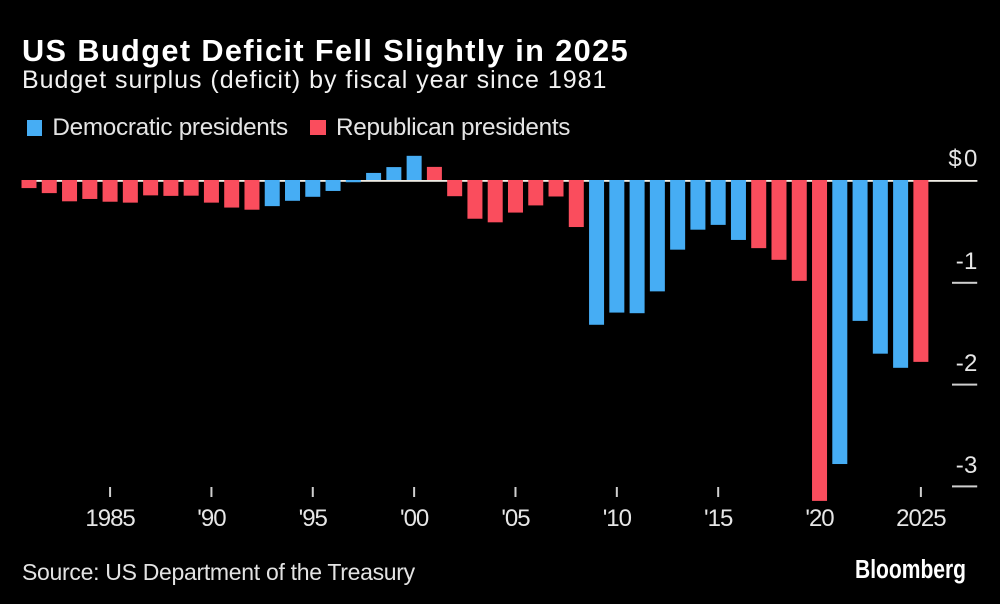 The width and height of the screenshot is (1000, 604). Describe the element at coordinates (414, 518) in the screenshot. I see `svg-text: '00` at that location.